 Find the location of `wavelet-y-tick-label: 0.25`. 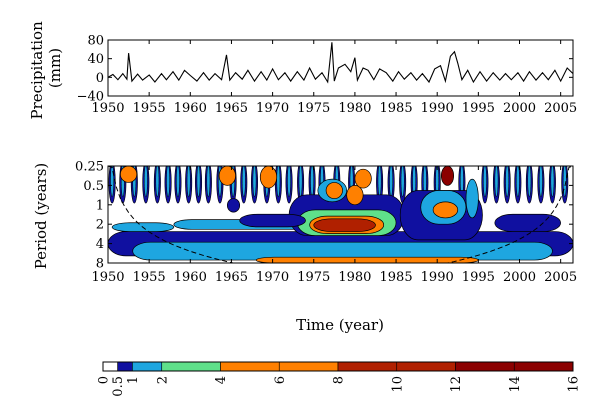

wavelet-y-tick-label: 0.25 is located at coordinates (89, 167).